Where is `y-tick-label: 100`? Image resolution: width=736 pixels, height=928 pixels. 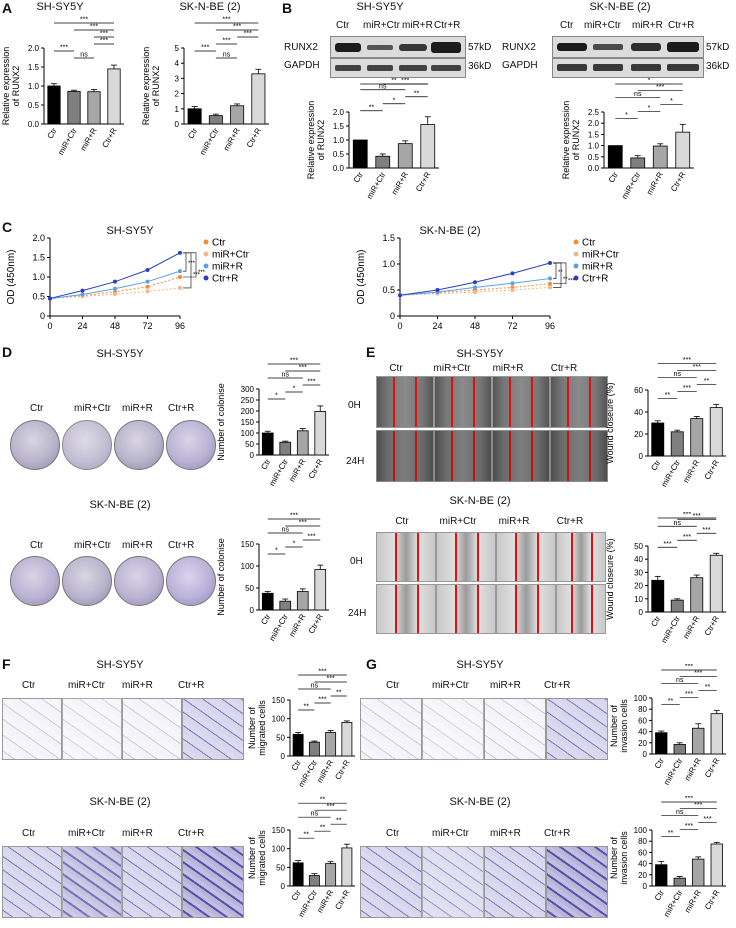
y-tick-label: 100 is located at coordinates (248, 566).